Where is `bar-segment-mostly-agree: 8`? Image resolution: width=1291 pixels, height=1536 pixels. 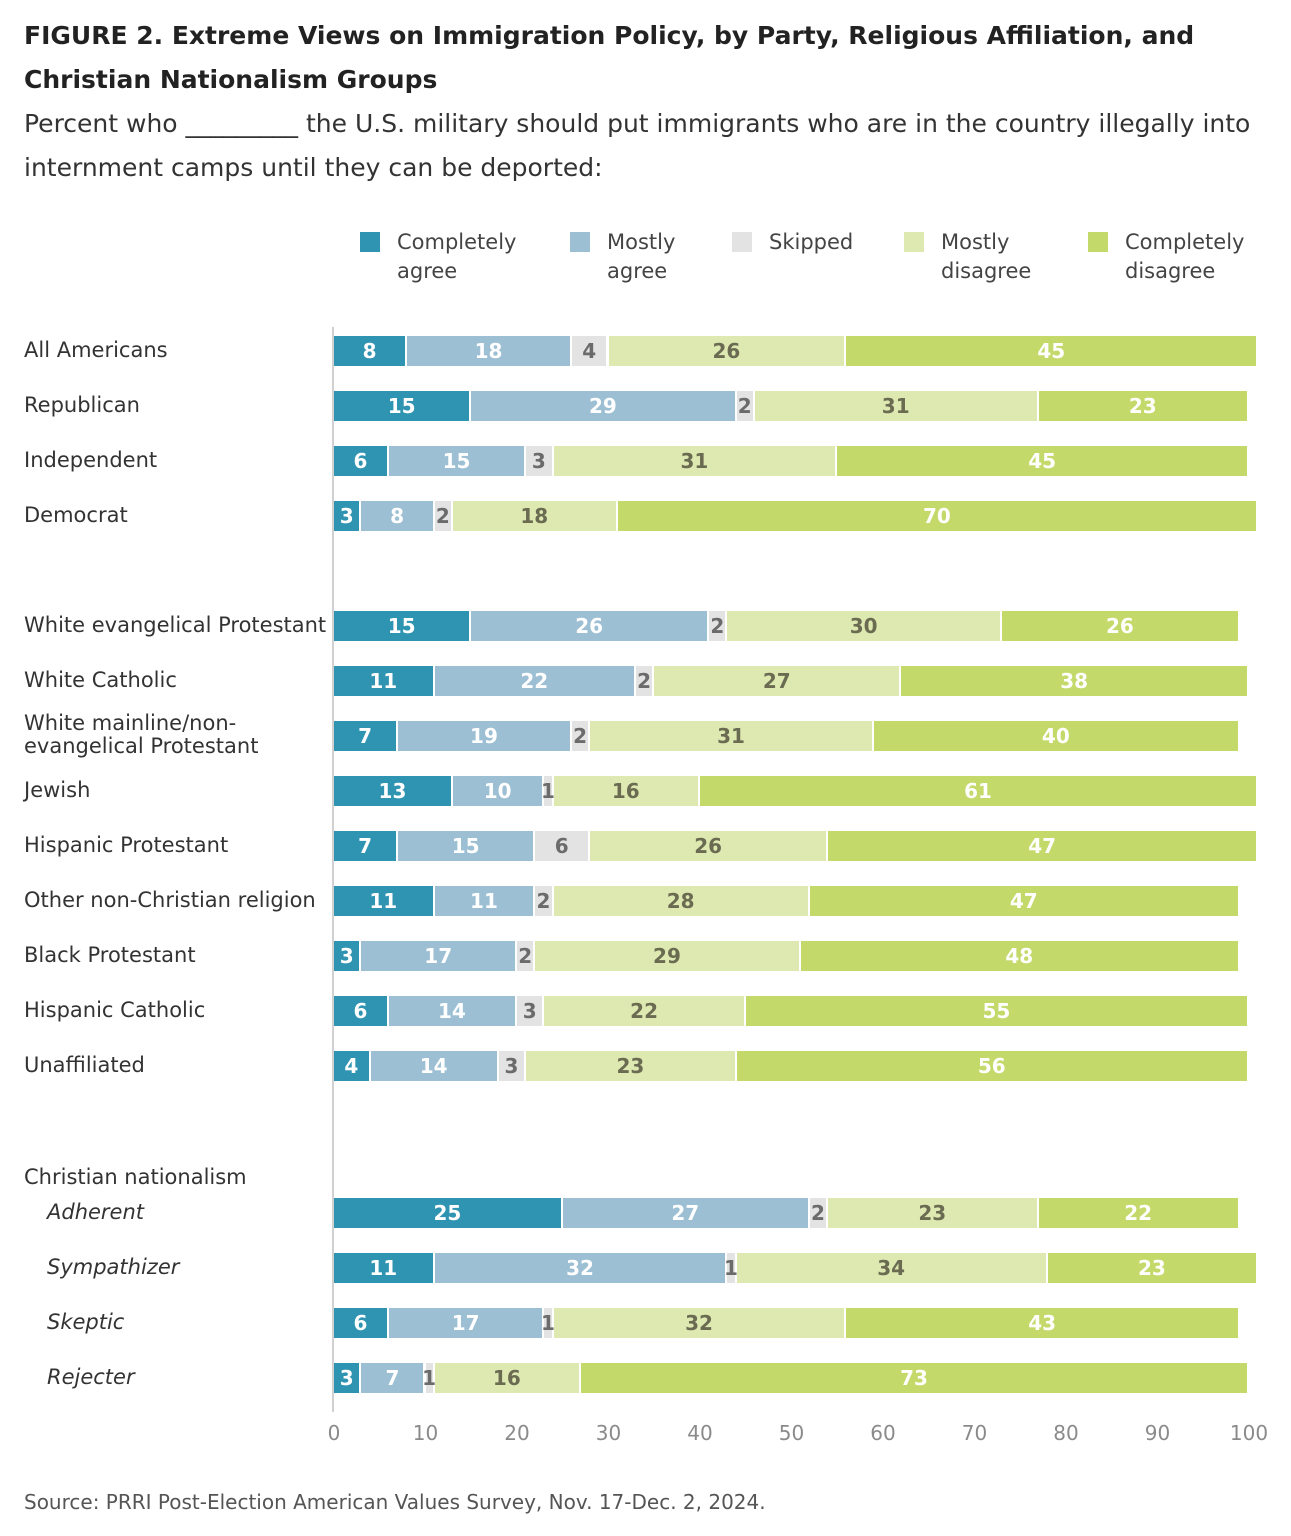
bar-segment-mostly-agree: 8 is located at coordinates (398, 516).